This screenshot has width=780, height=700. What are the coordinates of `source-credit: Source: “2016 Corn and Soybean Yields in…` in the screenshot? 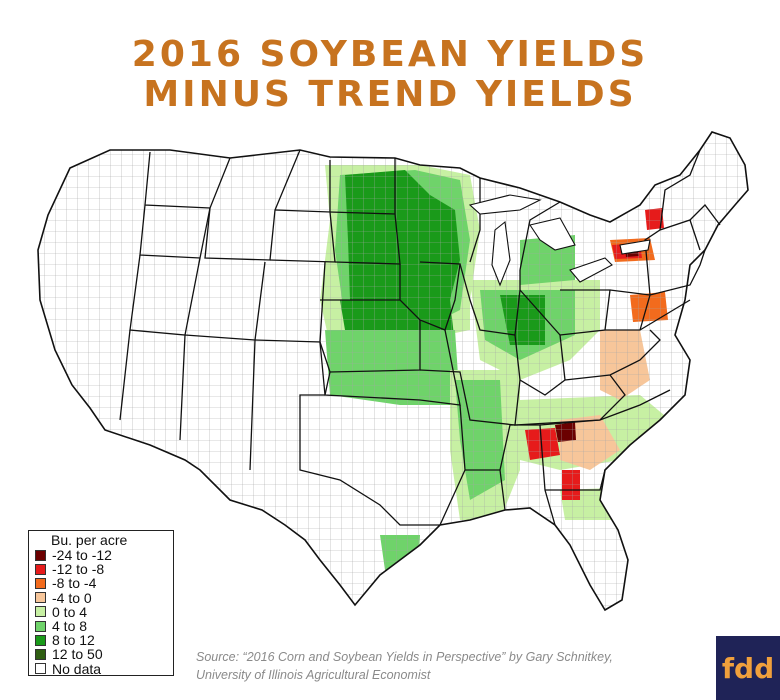 It's located at (446, 666).